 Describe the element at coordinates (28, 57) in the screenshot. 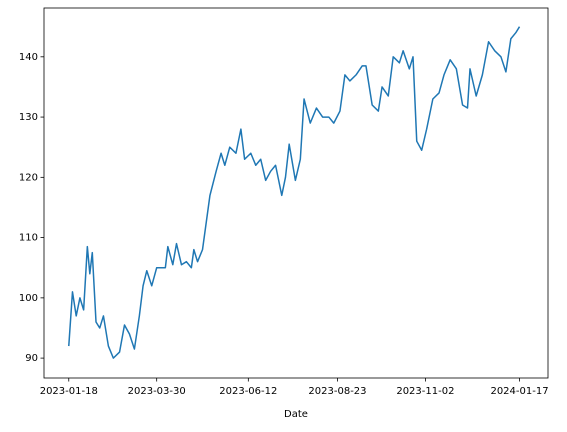

I see `y-tick-label: 140` at that location.